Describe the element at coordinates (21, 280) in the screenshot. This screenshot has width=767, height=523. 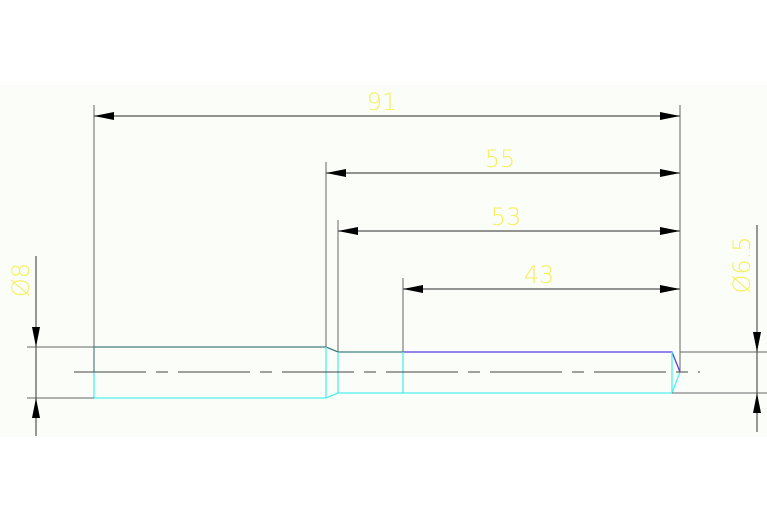
I see `dimension-text-dia8: Ø8` at that location.